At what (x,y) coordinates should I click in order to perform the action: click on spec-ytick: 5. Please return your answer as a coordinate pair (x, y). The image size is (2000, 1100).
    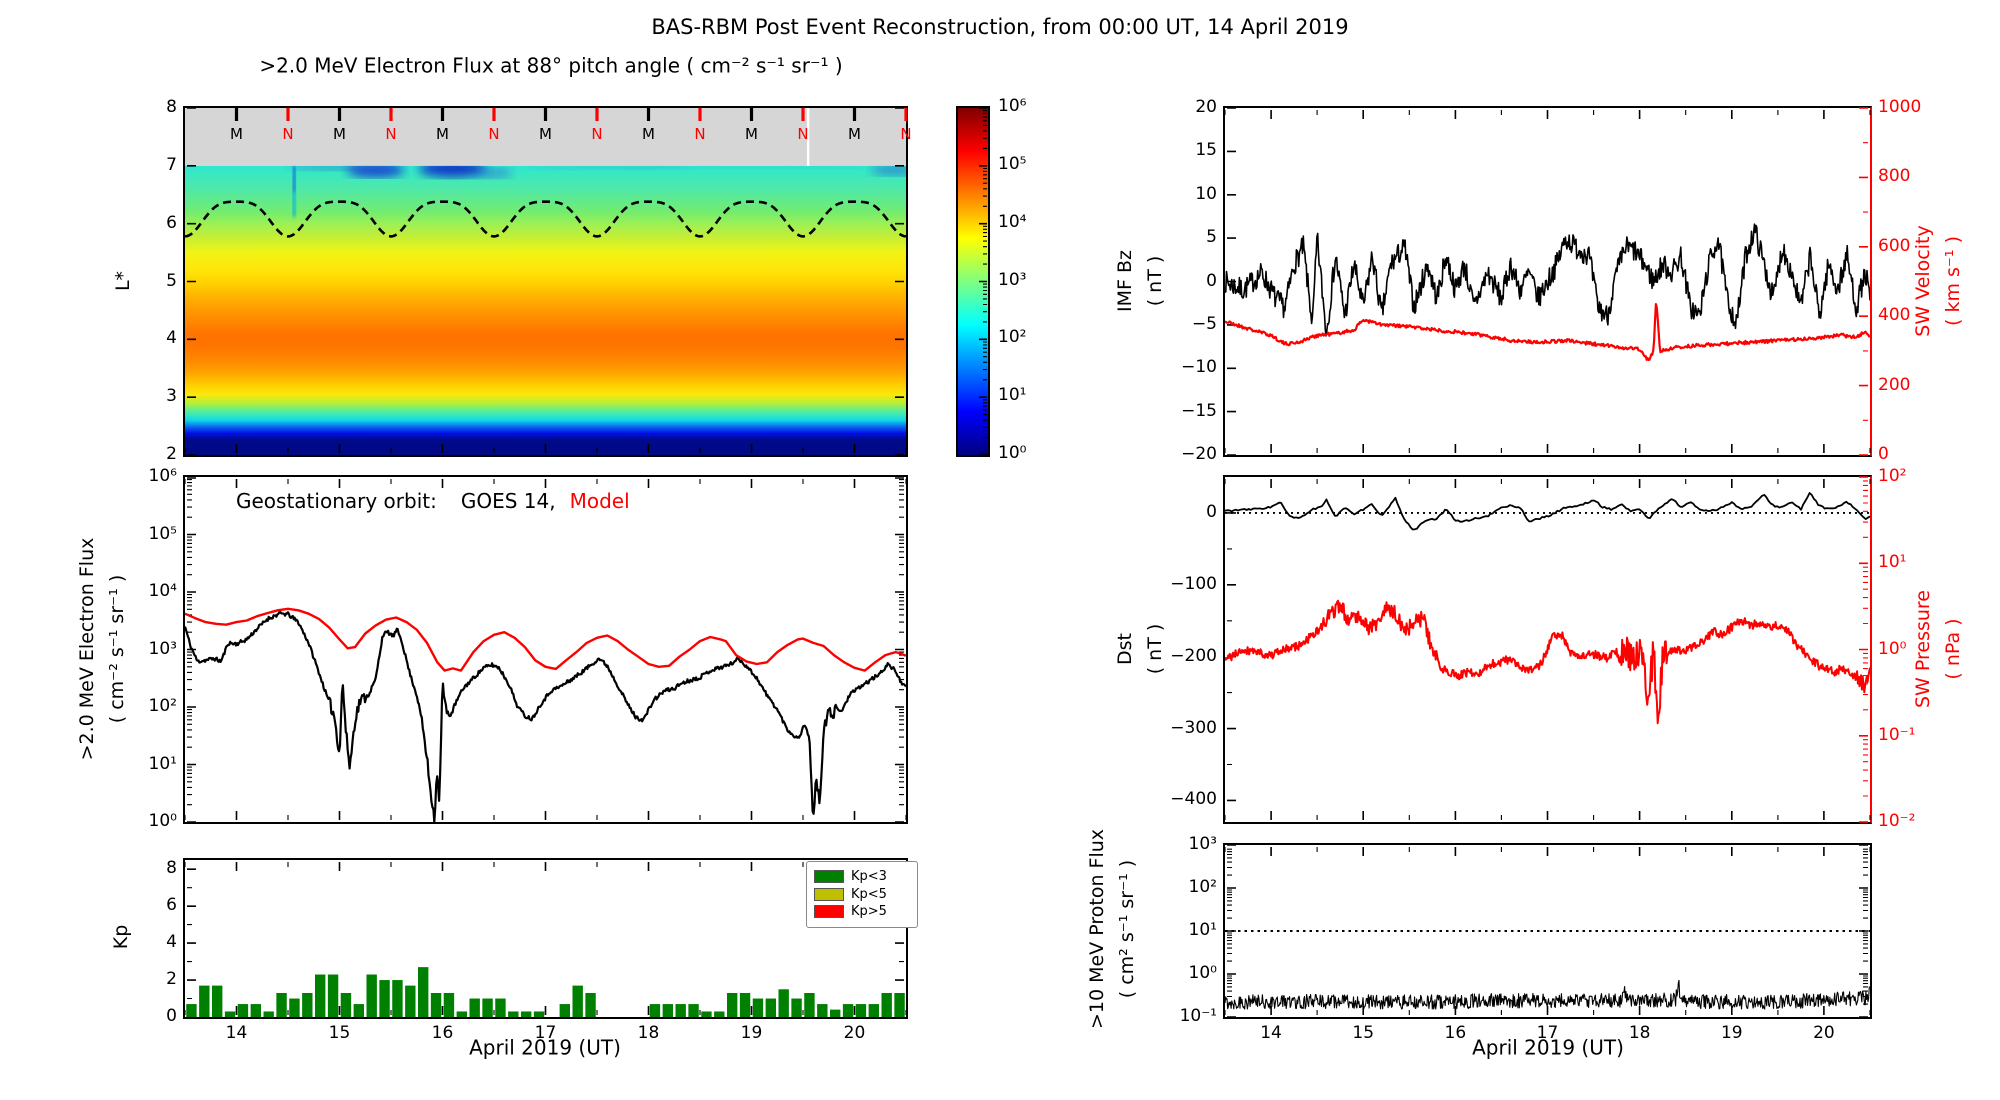
    Looking at the image, I should click on (171, 280).